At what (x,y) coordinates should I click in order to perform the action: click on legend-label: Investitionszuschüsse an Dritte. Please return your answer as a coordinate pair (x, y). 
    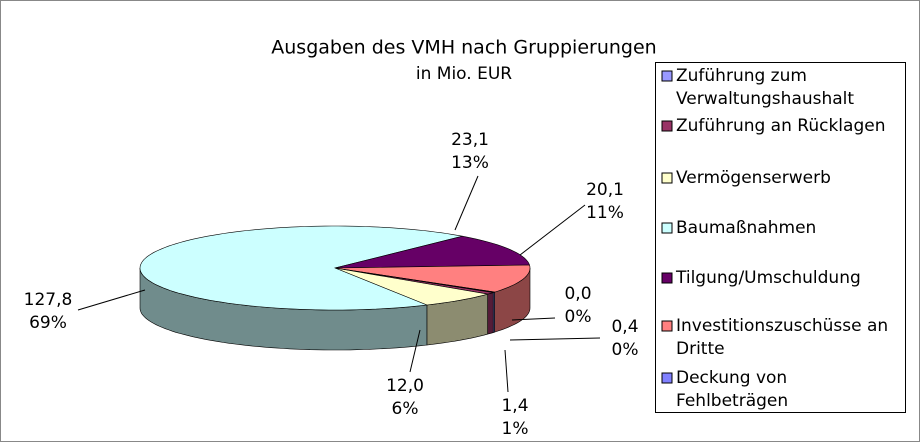
    Looking at the image, I should click on (782, 337).